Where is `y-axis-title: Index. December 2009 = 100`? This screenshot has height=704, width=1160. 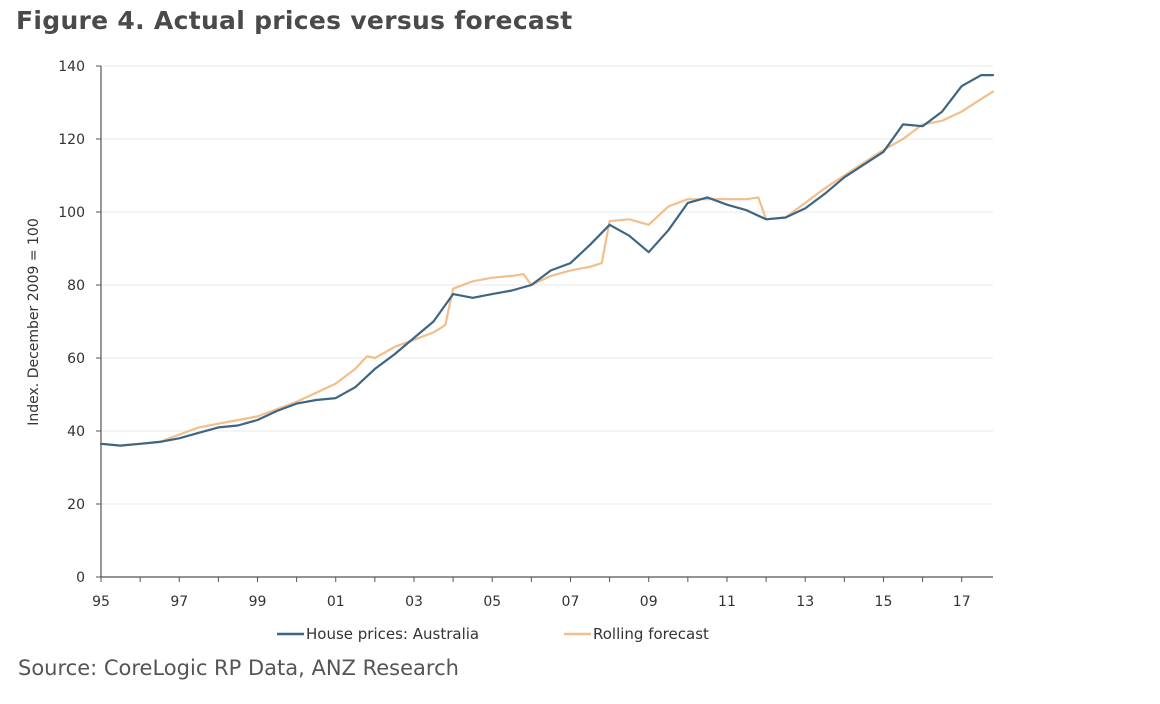
y-axis-title: Index. December 2009 = 100 is located at coordinates (34, 321).